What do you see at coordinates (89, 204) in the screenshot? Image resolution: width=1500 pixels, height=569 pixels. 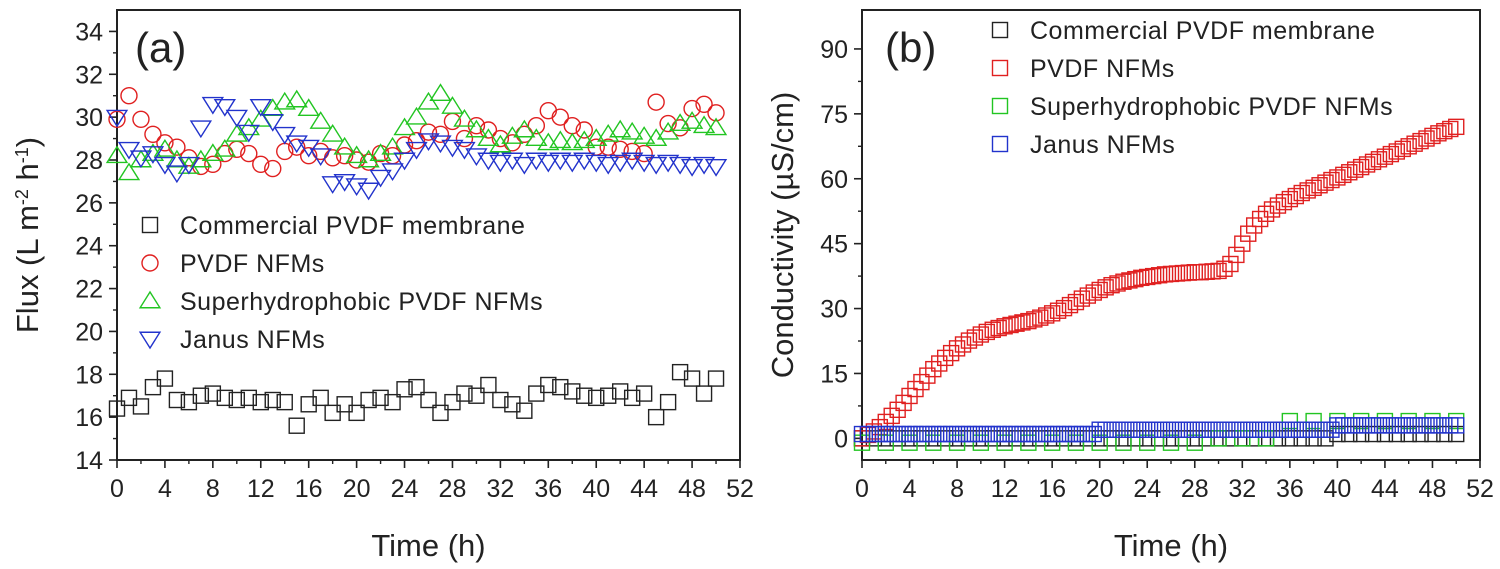 I see `y-tick-label: 26` at bounding box center [89, 204].